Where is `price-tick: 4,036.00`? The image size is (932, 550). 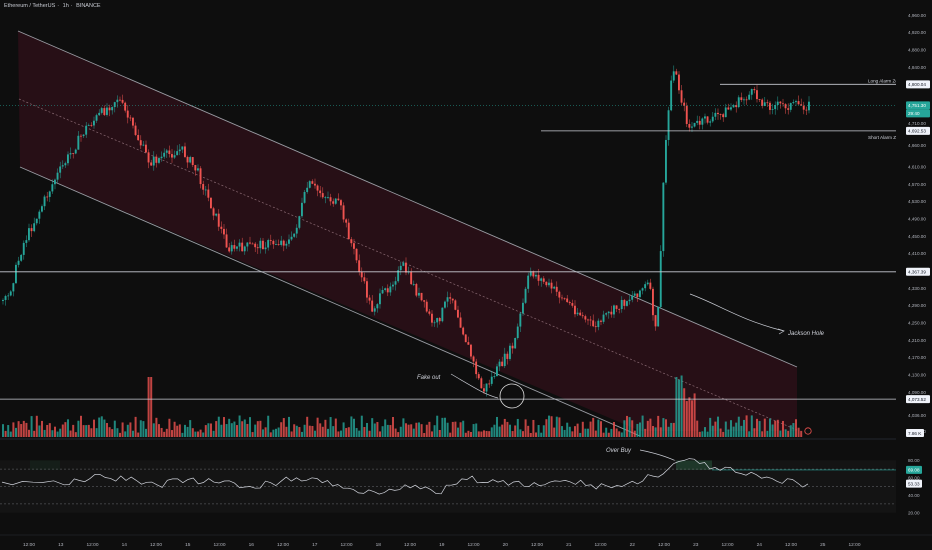 price-tick: 4,036.00 is located at coordinates (917, 415).